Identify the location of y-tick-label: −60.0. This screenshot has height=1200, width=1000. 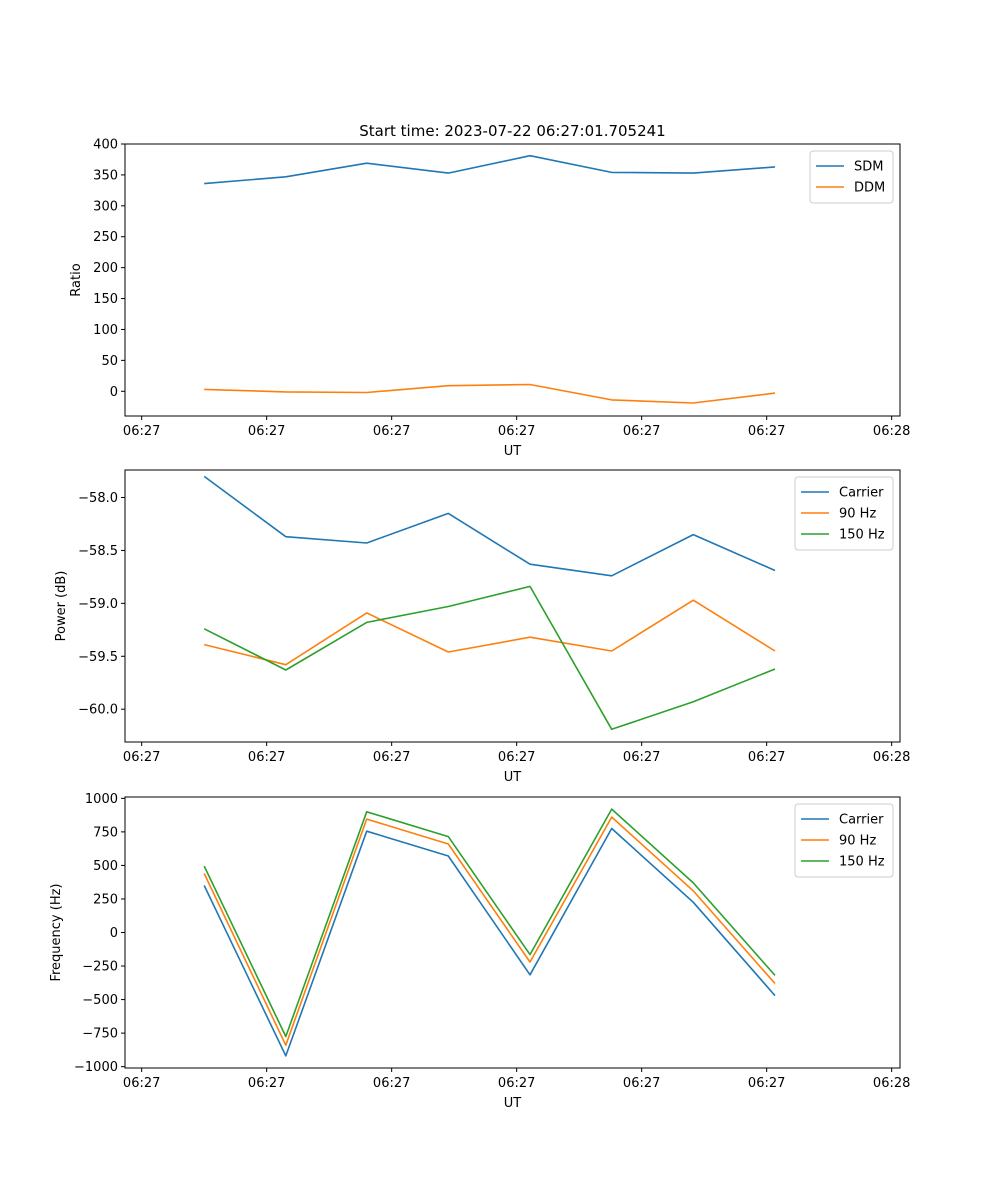
(98, 710).